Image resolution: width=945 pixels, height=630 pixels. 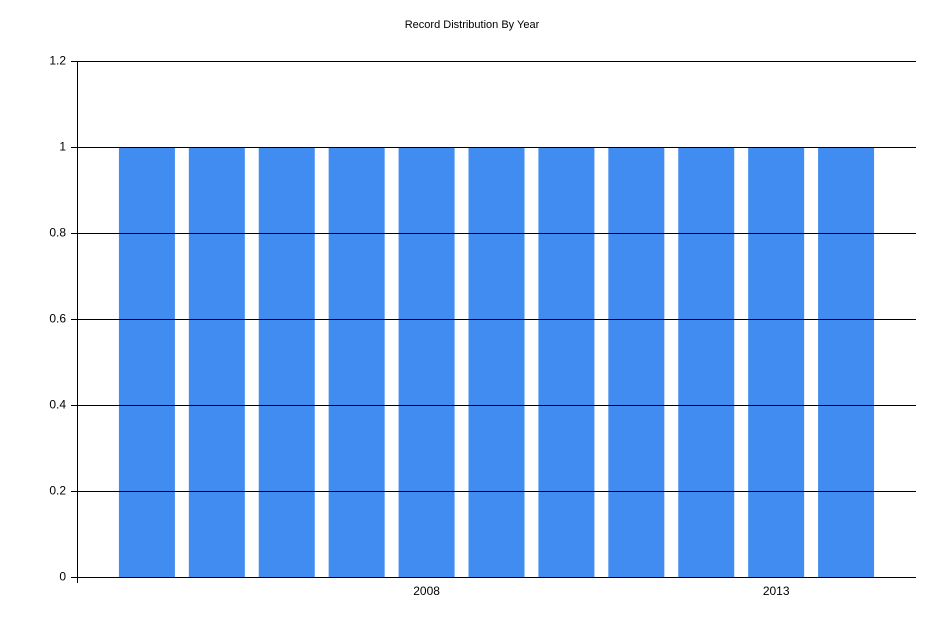 I want to click on chart-title: Record Distribution By Year, so click(x=472, y=25).